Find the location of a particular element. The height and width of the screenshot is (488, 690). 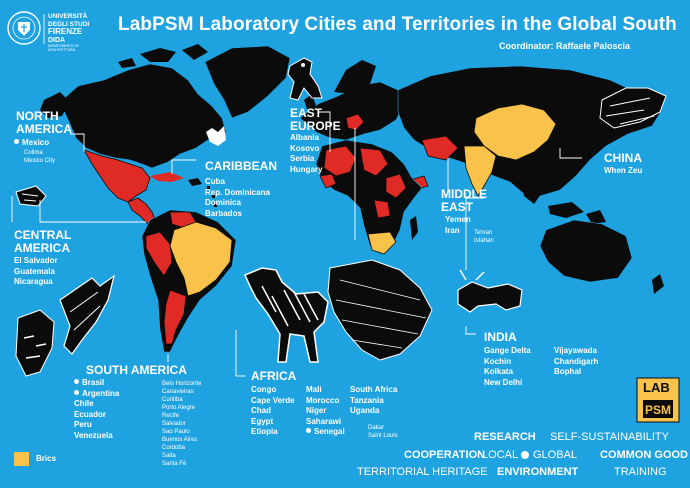

new-zealand-shape is located at coordinates (658, 284).